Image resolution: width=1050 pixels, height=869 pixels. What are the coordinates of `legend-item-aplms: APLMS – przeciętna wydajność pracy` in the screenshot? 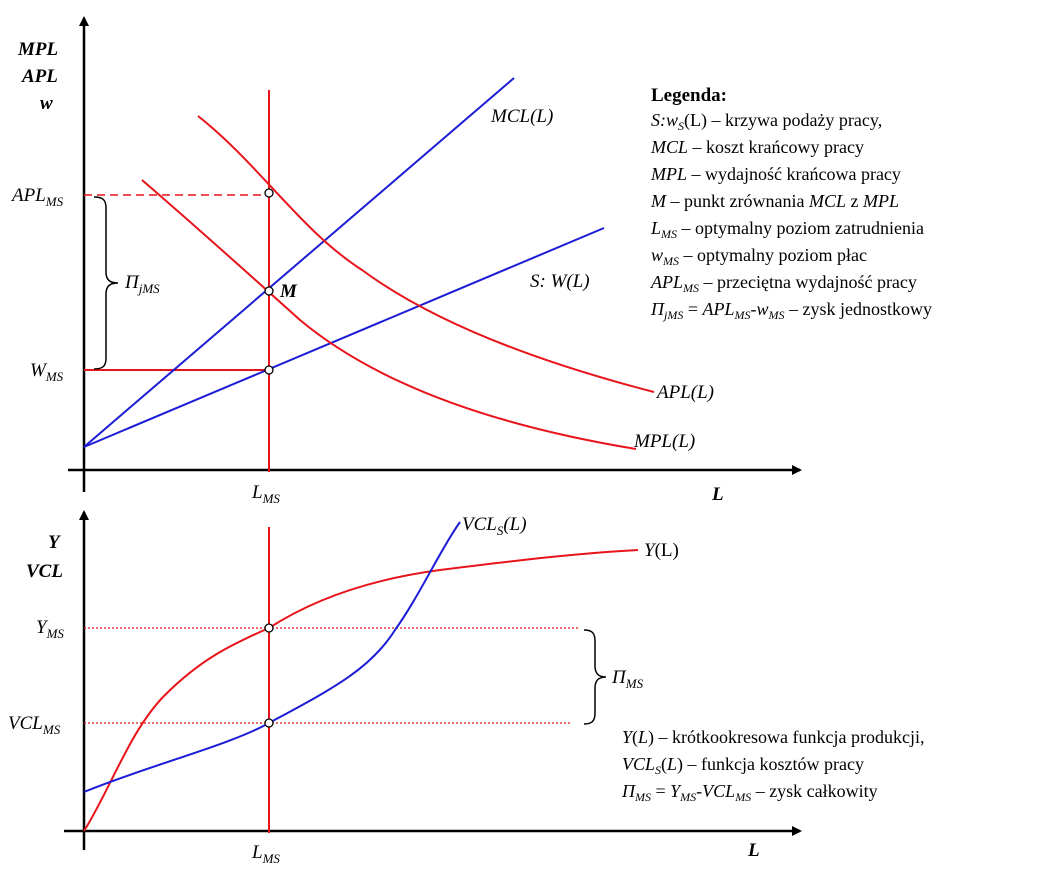 It's located at (783, 283).